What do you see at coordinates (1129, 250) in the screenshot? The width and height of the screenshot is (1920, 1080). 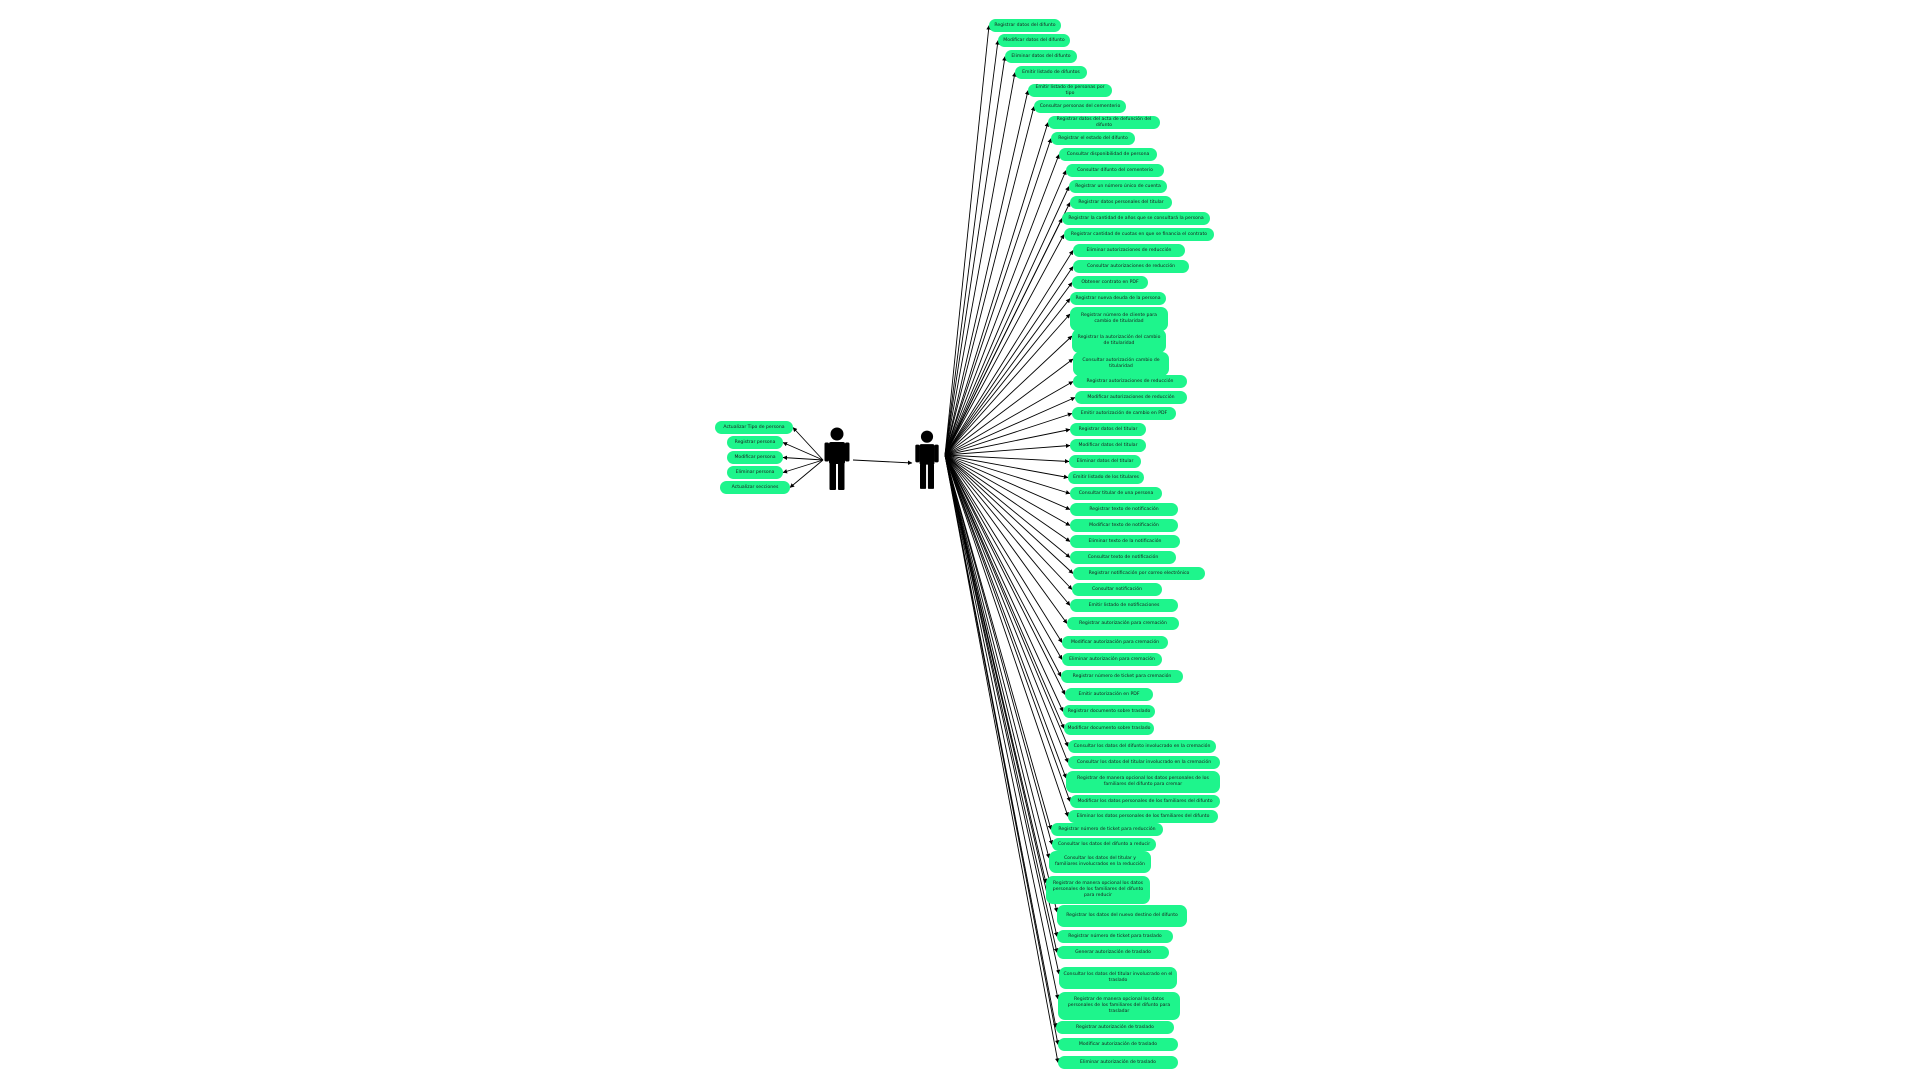 I see `use-case-right: Eliminar autorizaciones de reducción` at bounding box center [1129, 250].